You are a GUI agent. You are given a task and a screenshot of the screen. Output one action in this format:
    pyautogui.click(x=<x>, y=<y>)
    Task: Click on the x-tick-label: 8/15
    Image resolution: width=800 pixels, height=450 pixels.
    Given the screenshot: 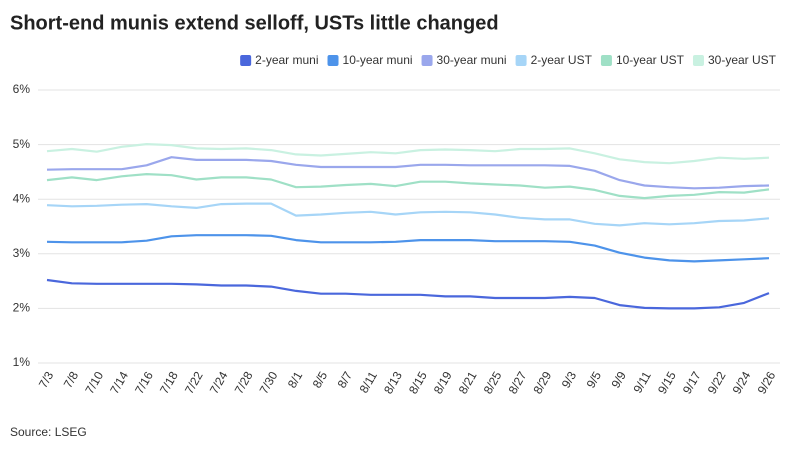 What is the action you would take?
    pyautogui.click(x=418, y=383)
    